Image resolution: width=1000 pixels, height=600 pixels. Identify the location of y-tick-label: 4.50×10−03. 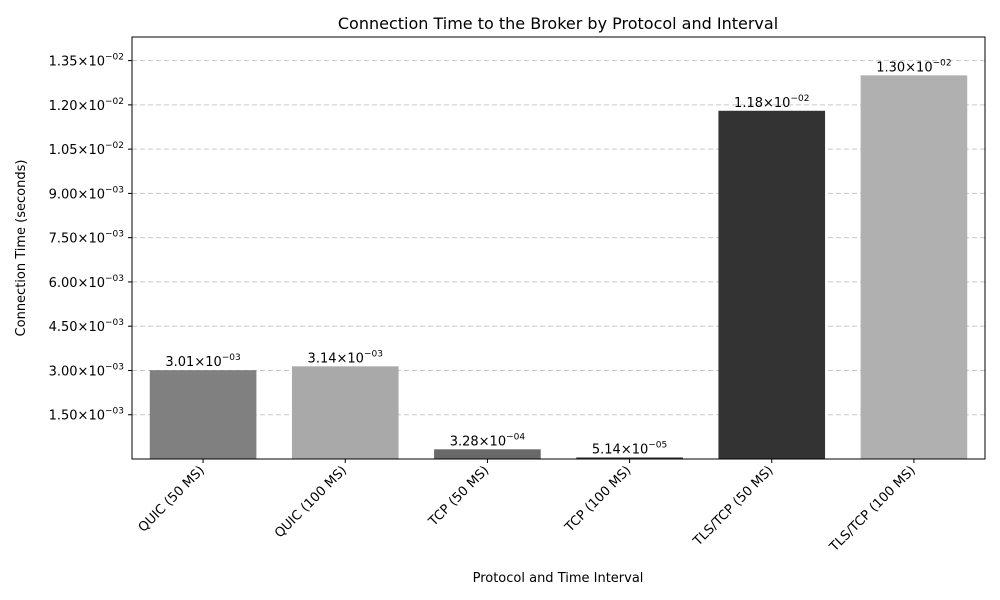
(86, 326).